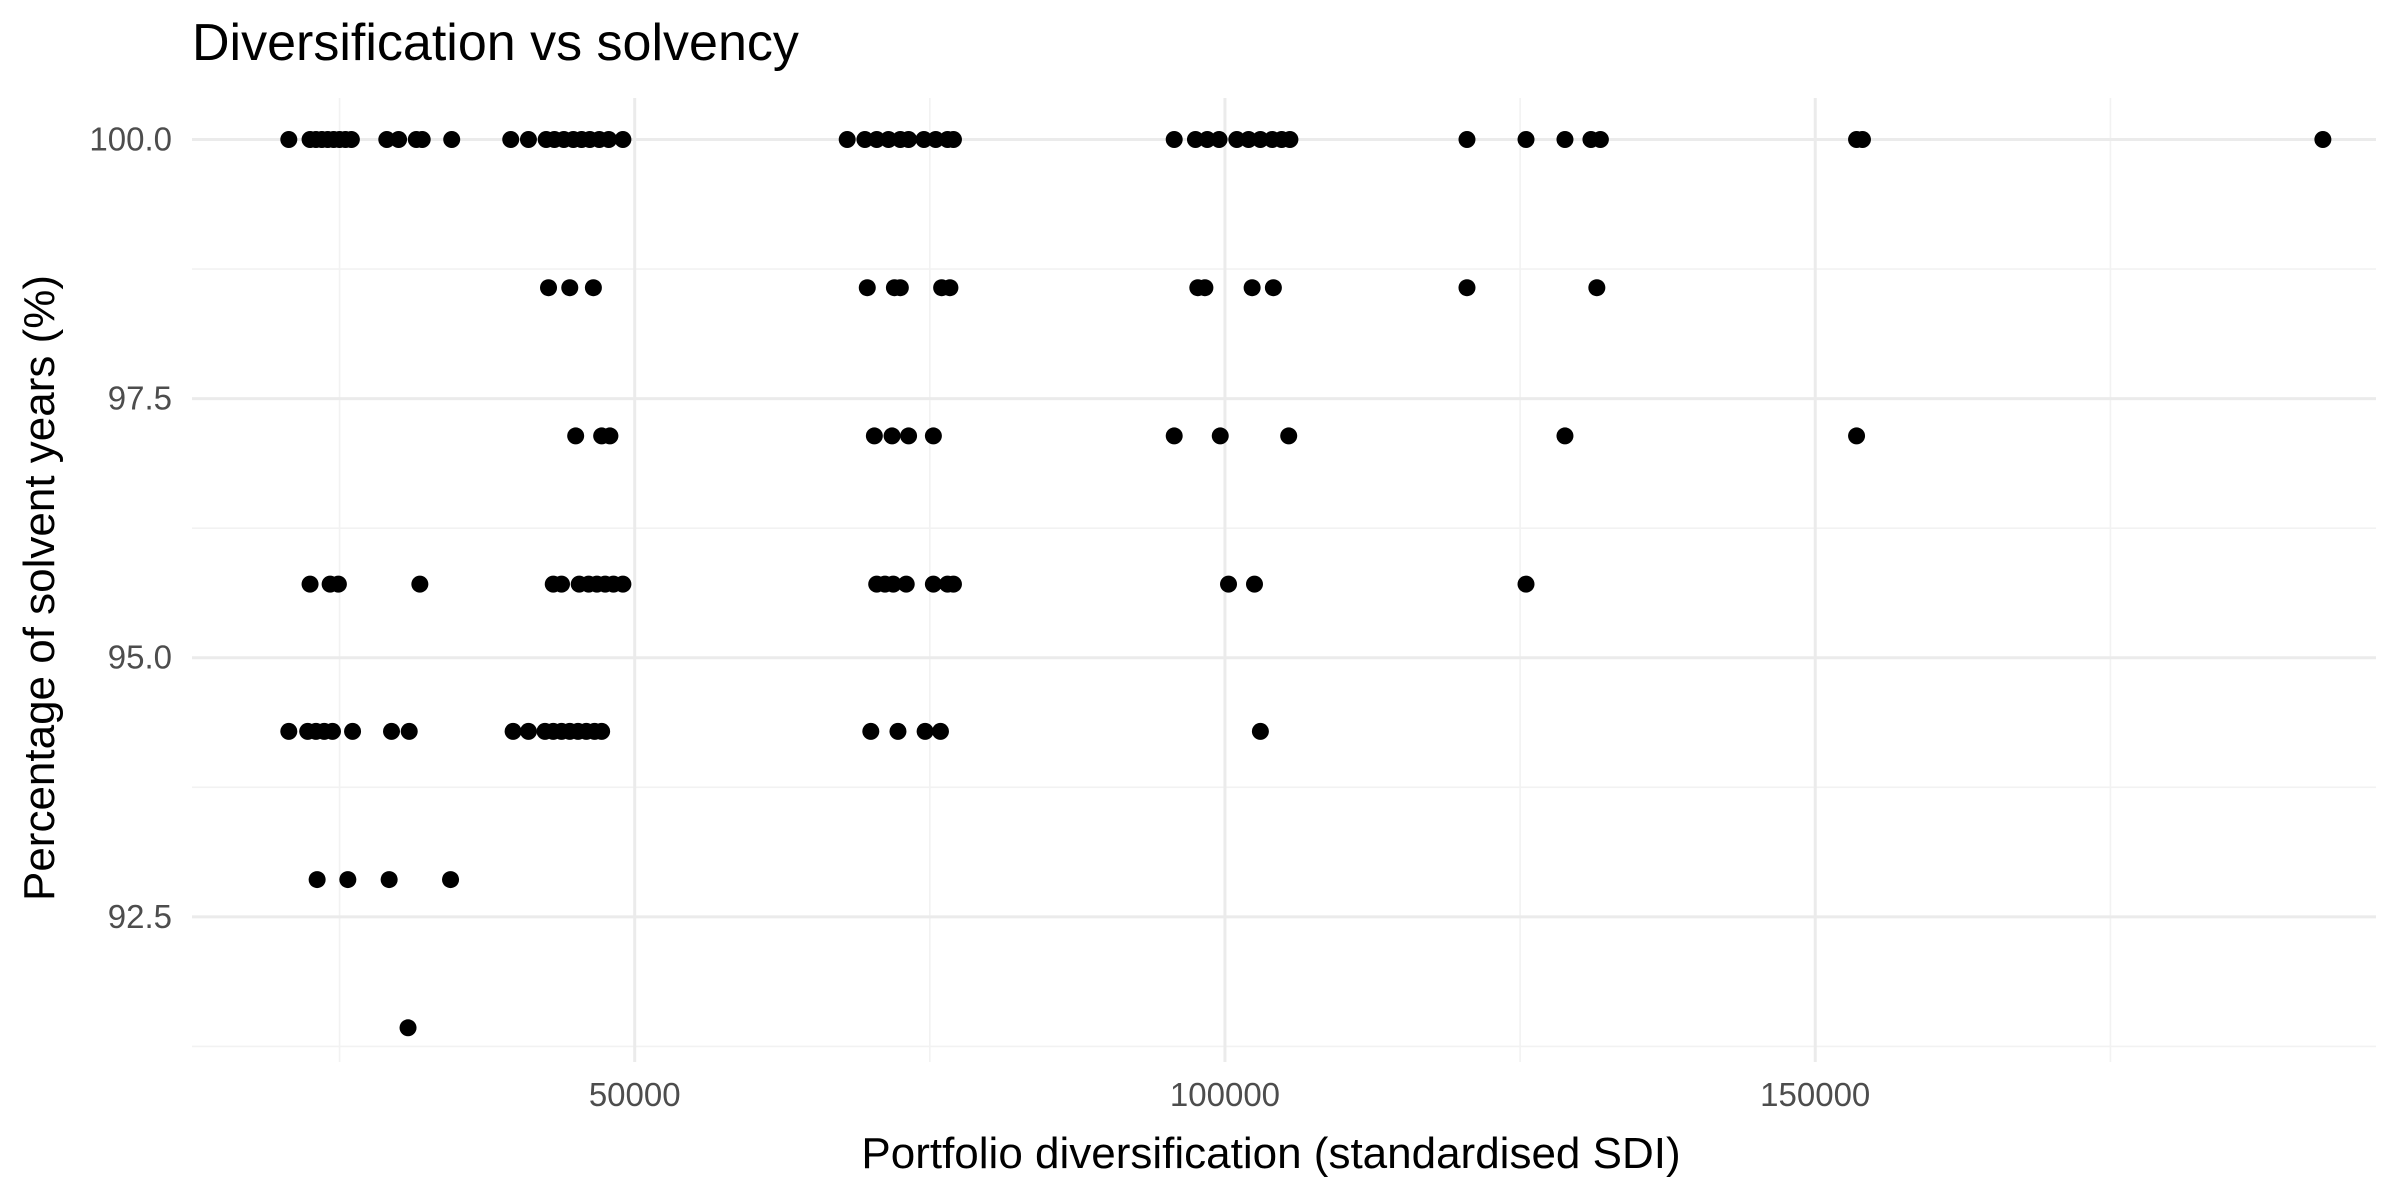  I want to click on y-tick-label: 100.0, so click(130, 138).